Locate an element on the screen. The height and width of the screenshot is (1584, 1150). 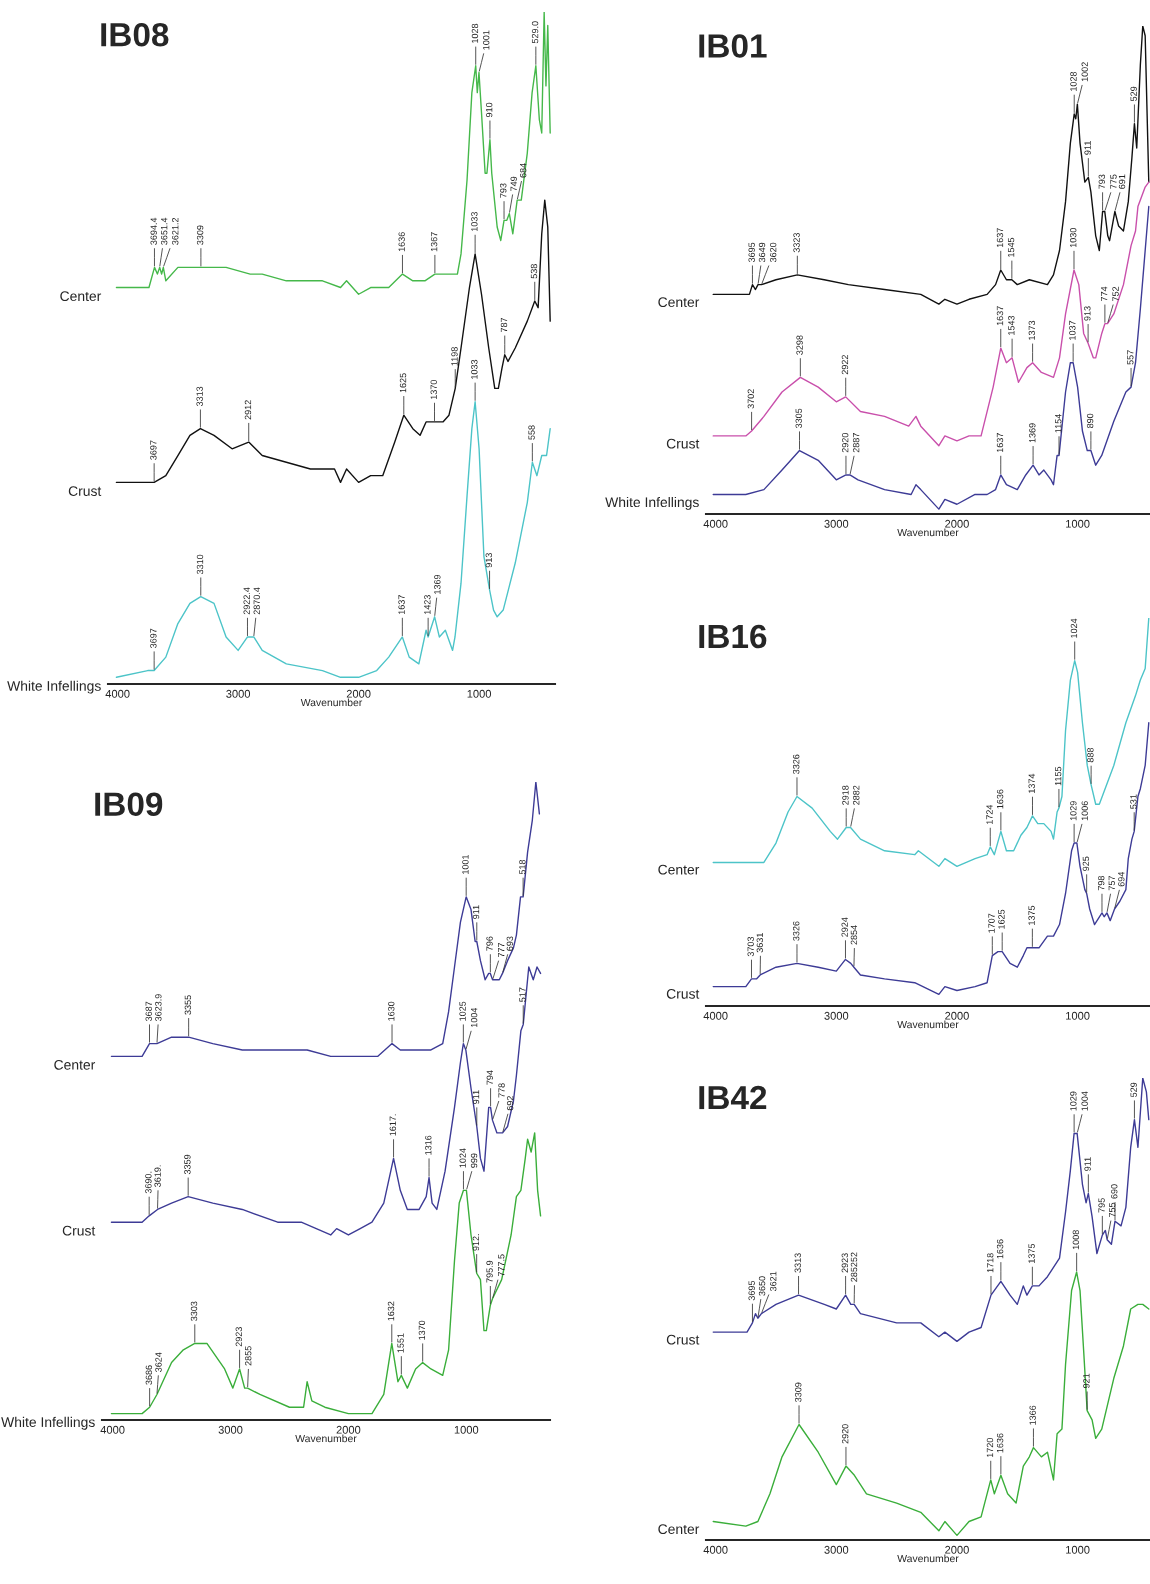
annotation: 1025 is located at coordinates (462, 1011).